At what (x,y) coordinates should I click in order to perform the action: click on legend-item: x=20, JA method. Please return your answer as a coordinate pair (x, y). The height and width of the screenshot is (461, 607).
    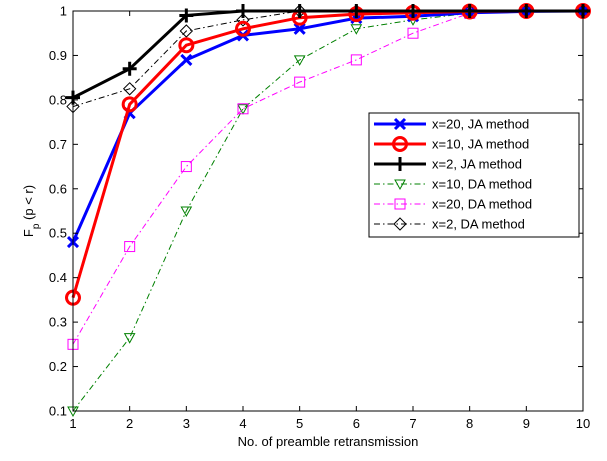
    Looking at the image, I should click on (451, 124).